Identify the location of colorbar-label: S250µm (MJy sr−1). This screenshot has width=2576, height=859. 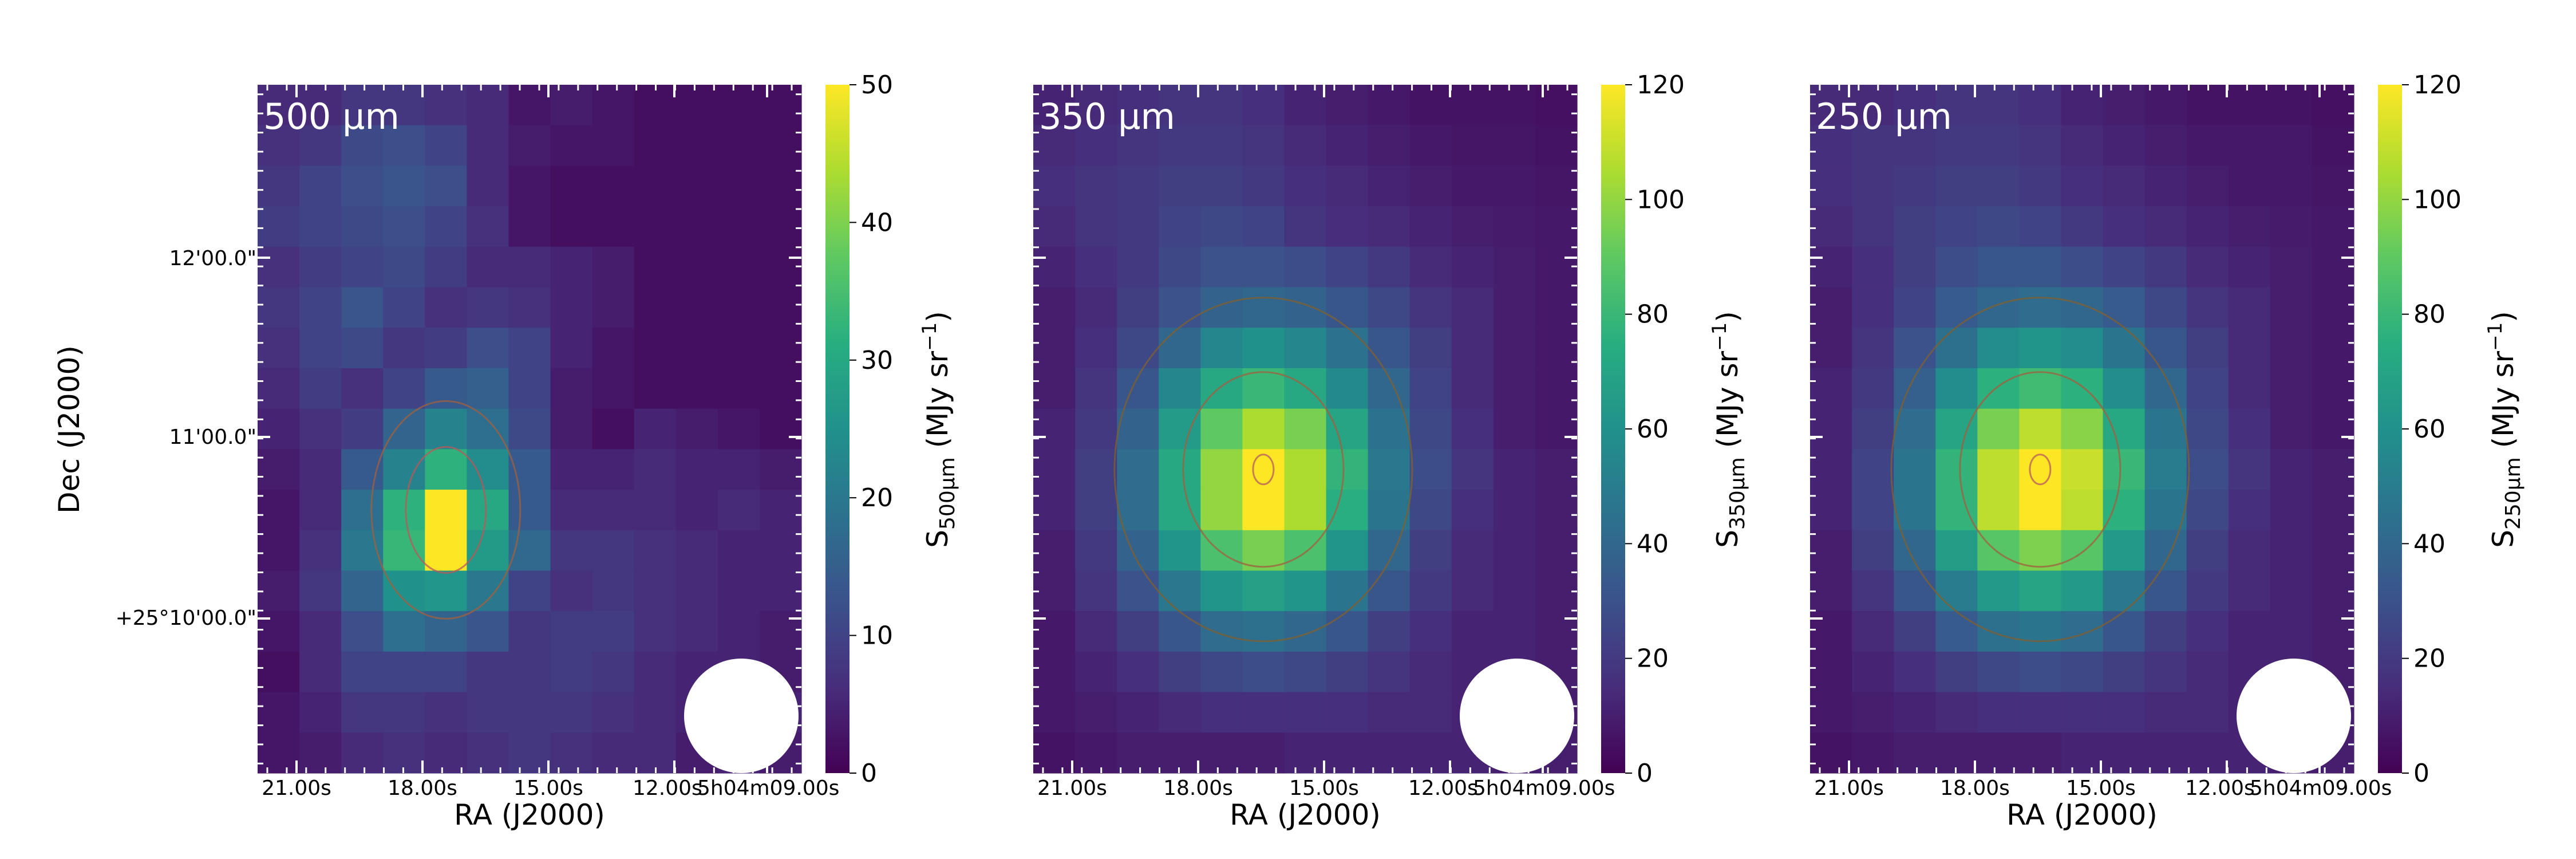
(2504, 429).